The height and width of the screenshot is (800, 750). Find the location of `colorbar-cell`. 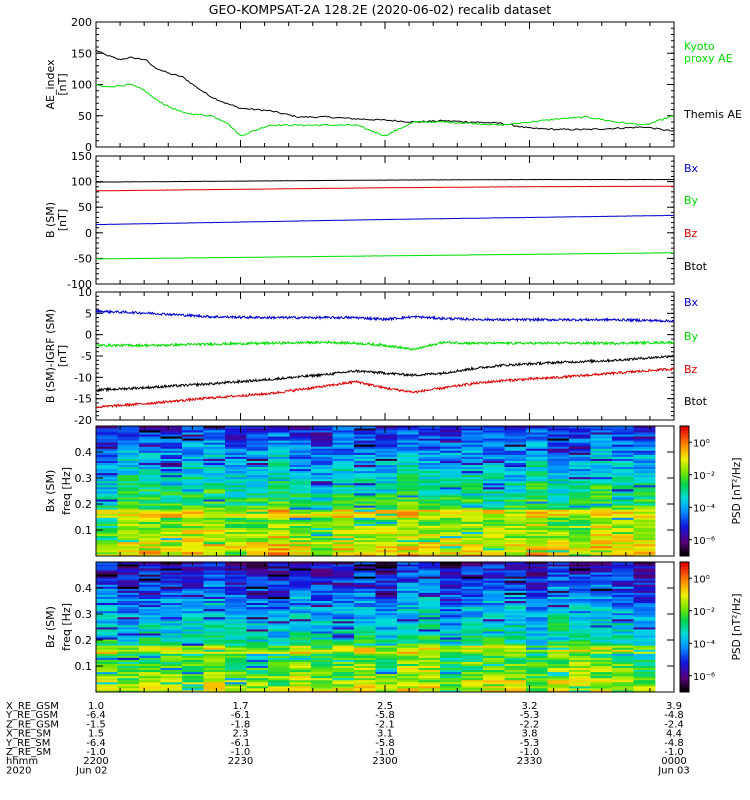

colorbar-cell is located at coordinates (684, 576).